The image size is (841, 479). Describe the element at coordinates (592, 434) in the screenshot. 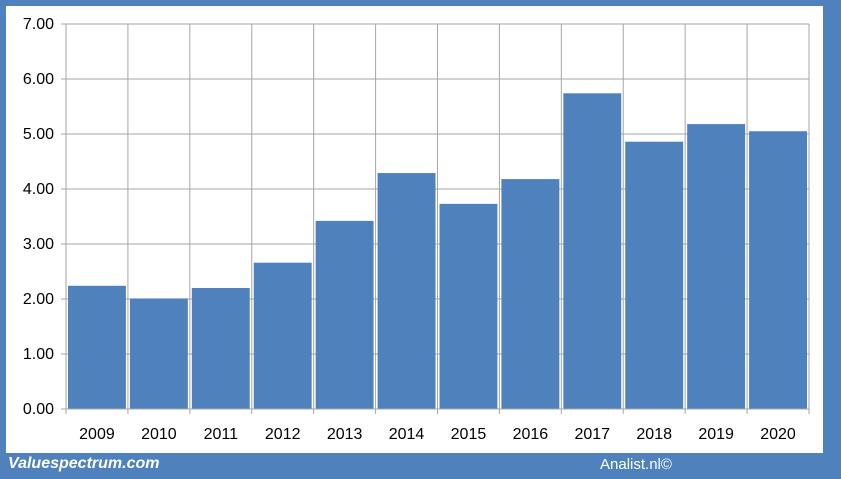

I see `x-tick-label: 2017` at that location.